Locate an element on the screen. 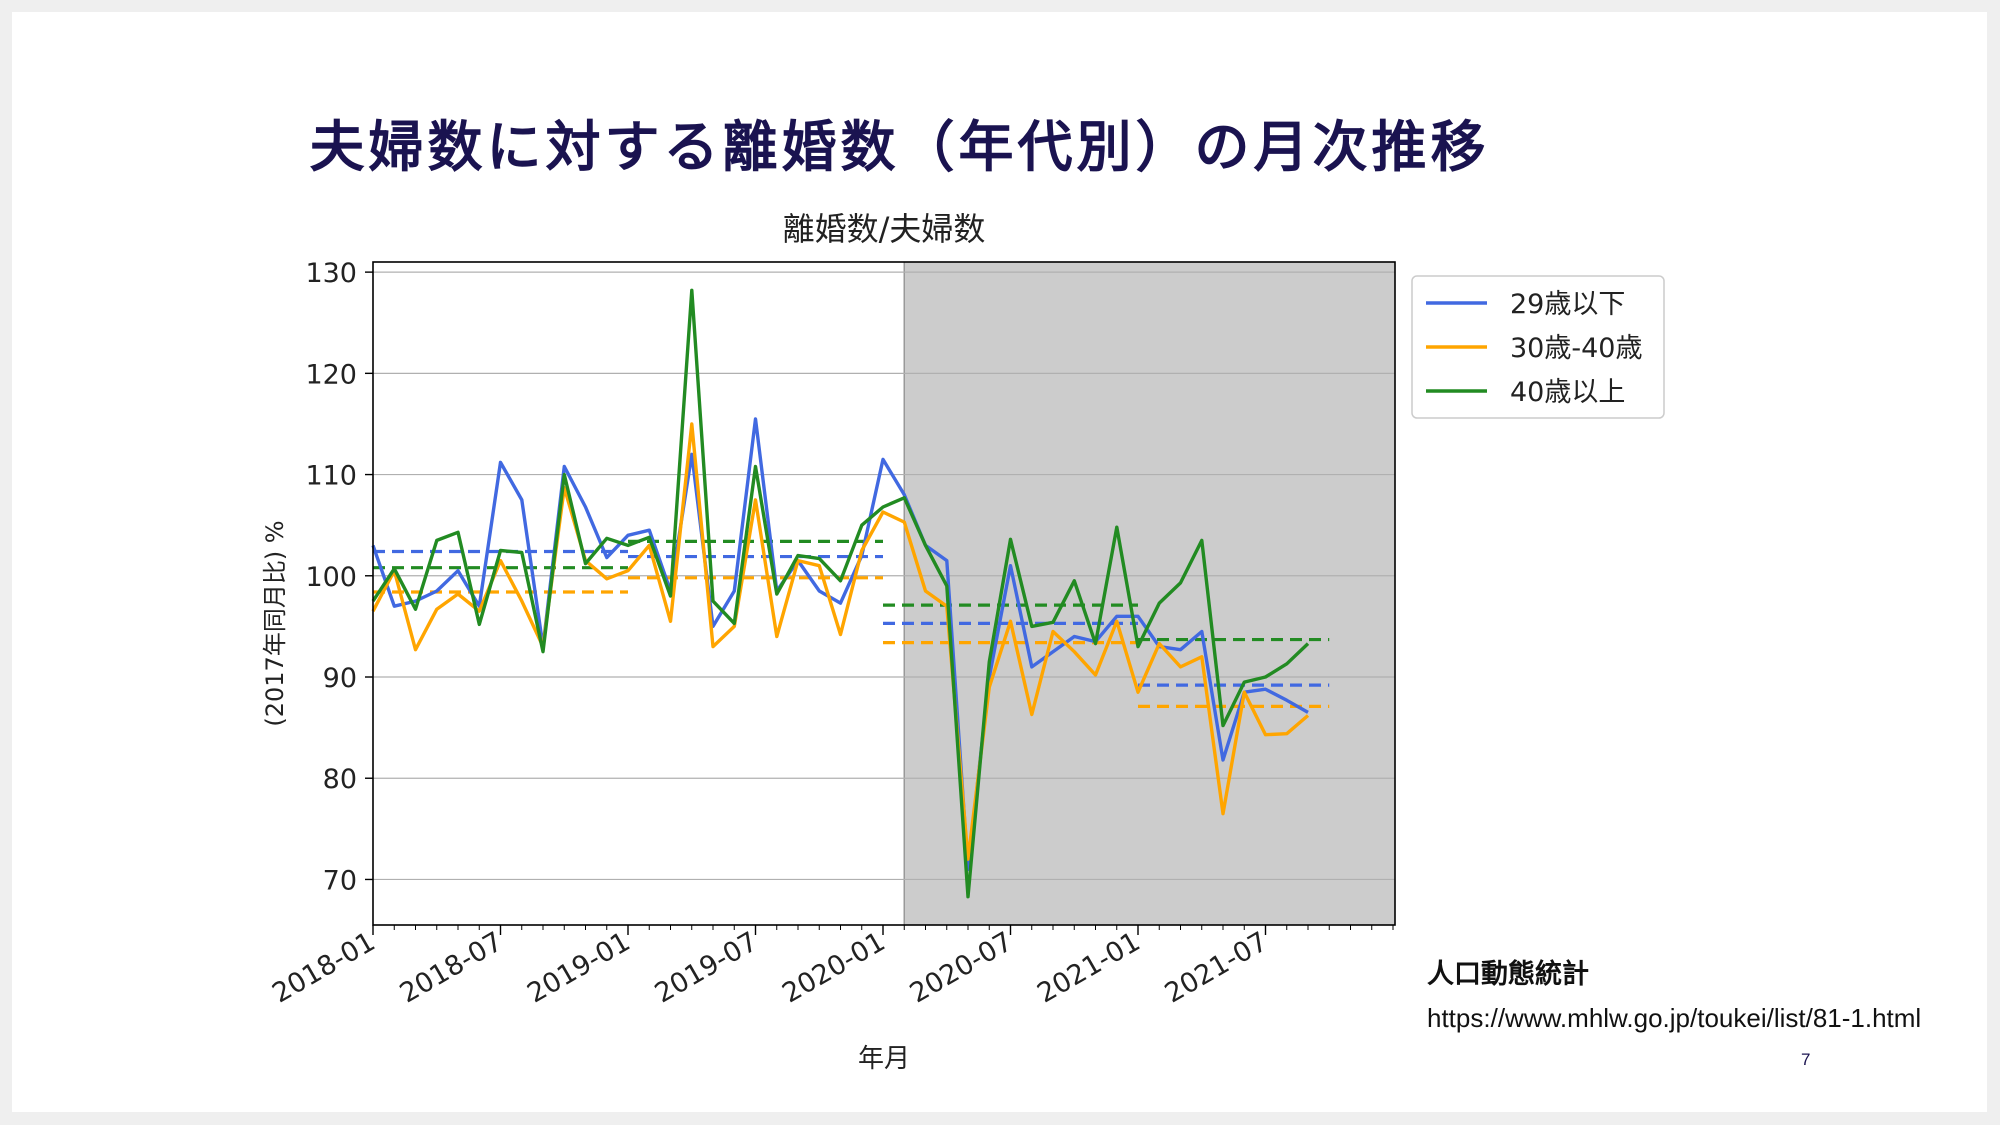 This screenshot has height=1125, width=2000. x-tick-label: 2019-01 is located at coordinates (578, 967).